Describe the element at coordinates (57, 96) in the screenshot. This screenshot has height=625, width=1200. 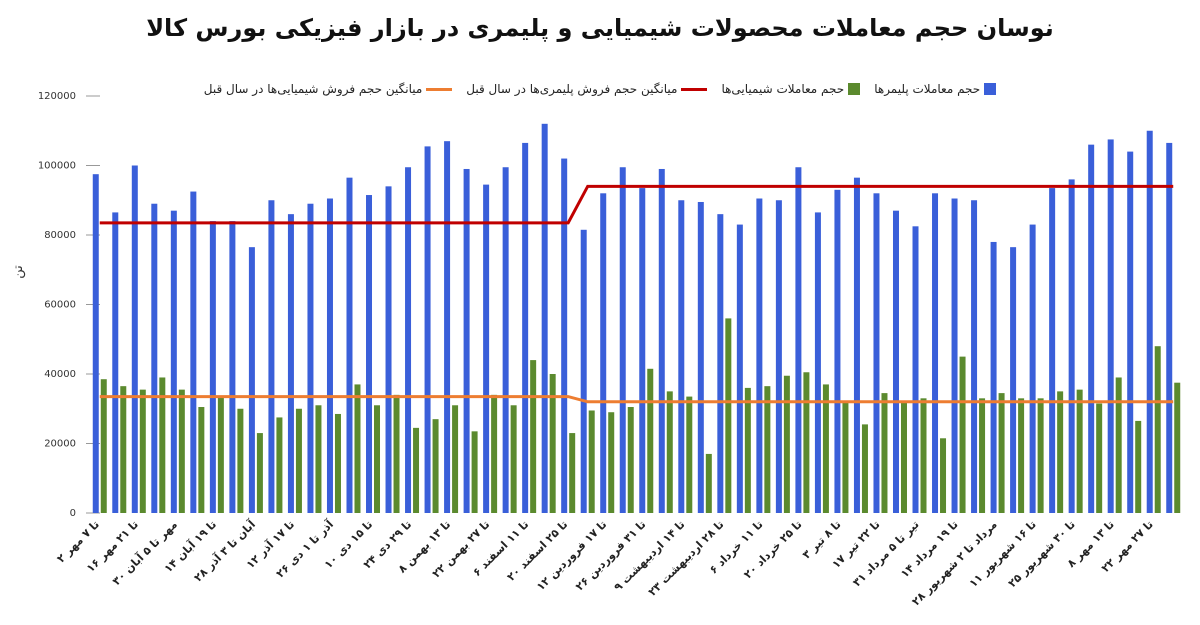
I see `y-tick-label: 120000` at that location.